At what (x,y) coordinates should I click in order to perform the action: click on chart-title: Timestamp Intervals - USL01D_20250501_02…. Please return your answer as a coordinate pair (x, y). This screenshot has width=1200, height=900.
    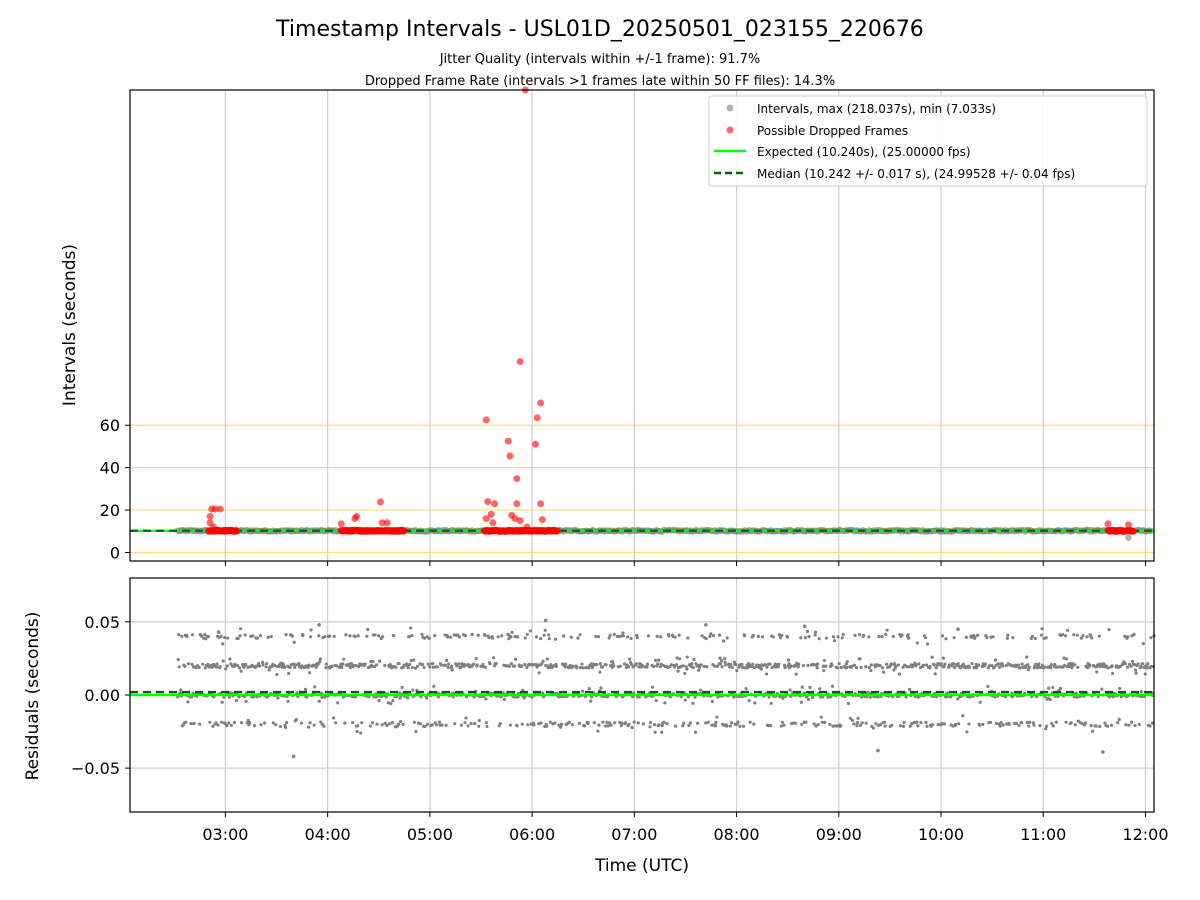
    Looking at the image, I should click on (599, 29).